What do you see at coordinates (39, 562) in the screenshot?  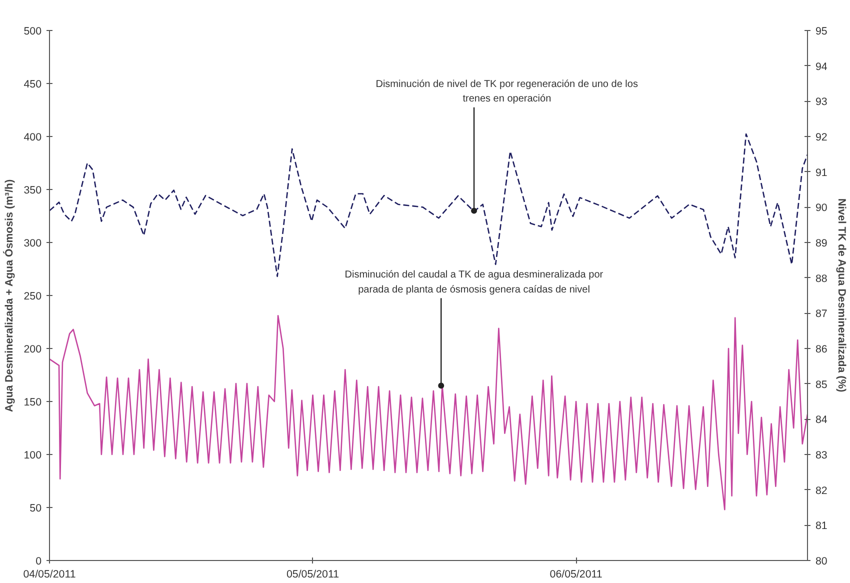 I see `y-tick-label: 0` at bounding box center [39, 562].